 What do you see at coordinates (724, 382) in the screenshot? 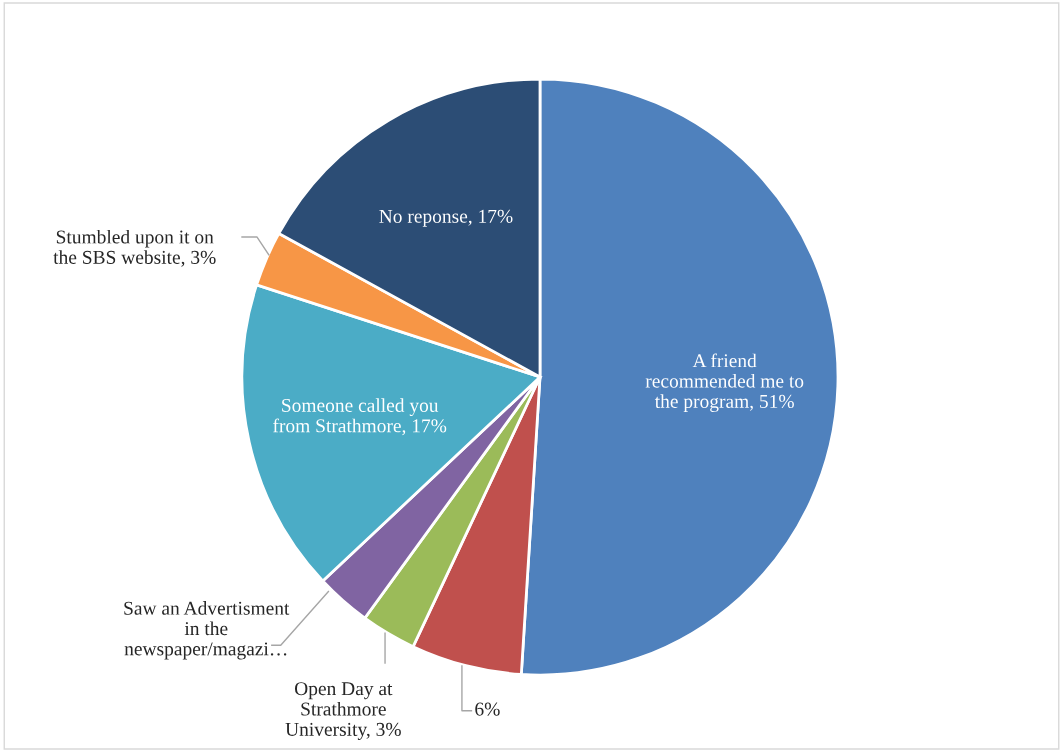
I see `slice-label: A friend recommended me to the program, 51%` at bounding box center [724, 382].